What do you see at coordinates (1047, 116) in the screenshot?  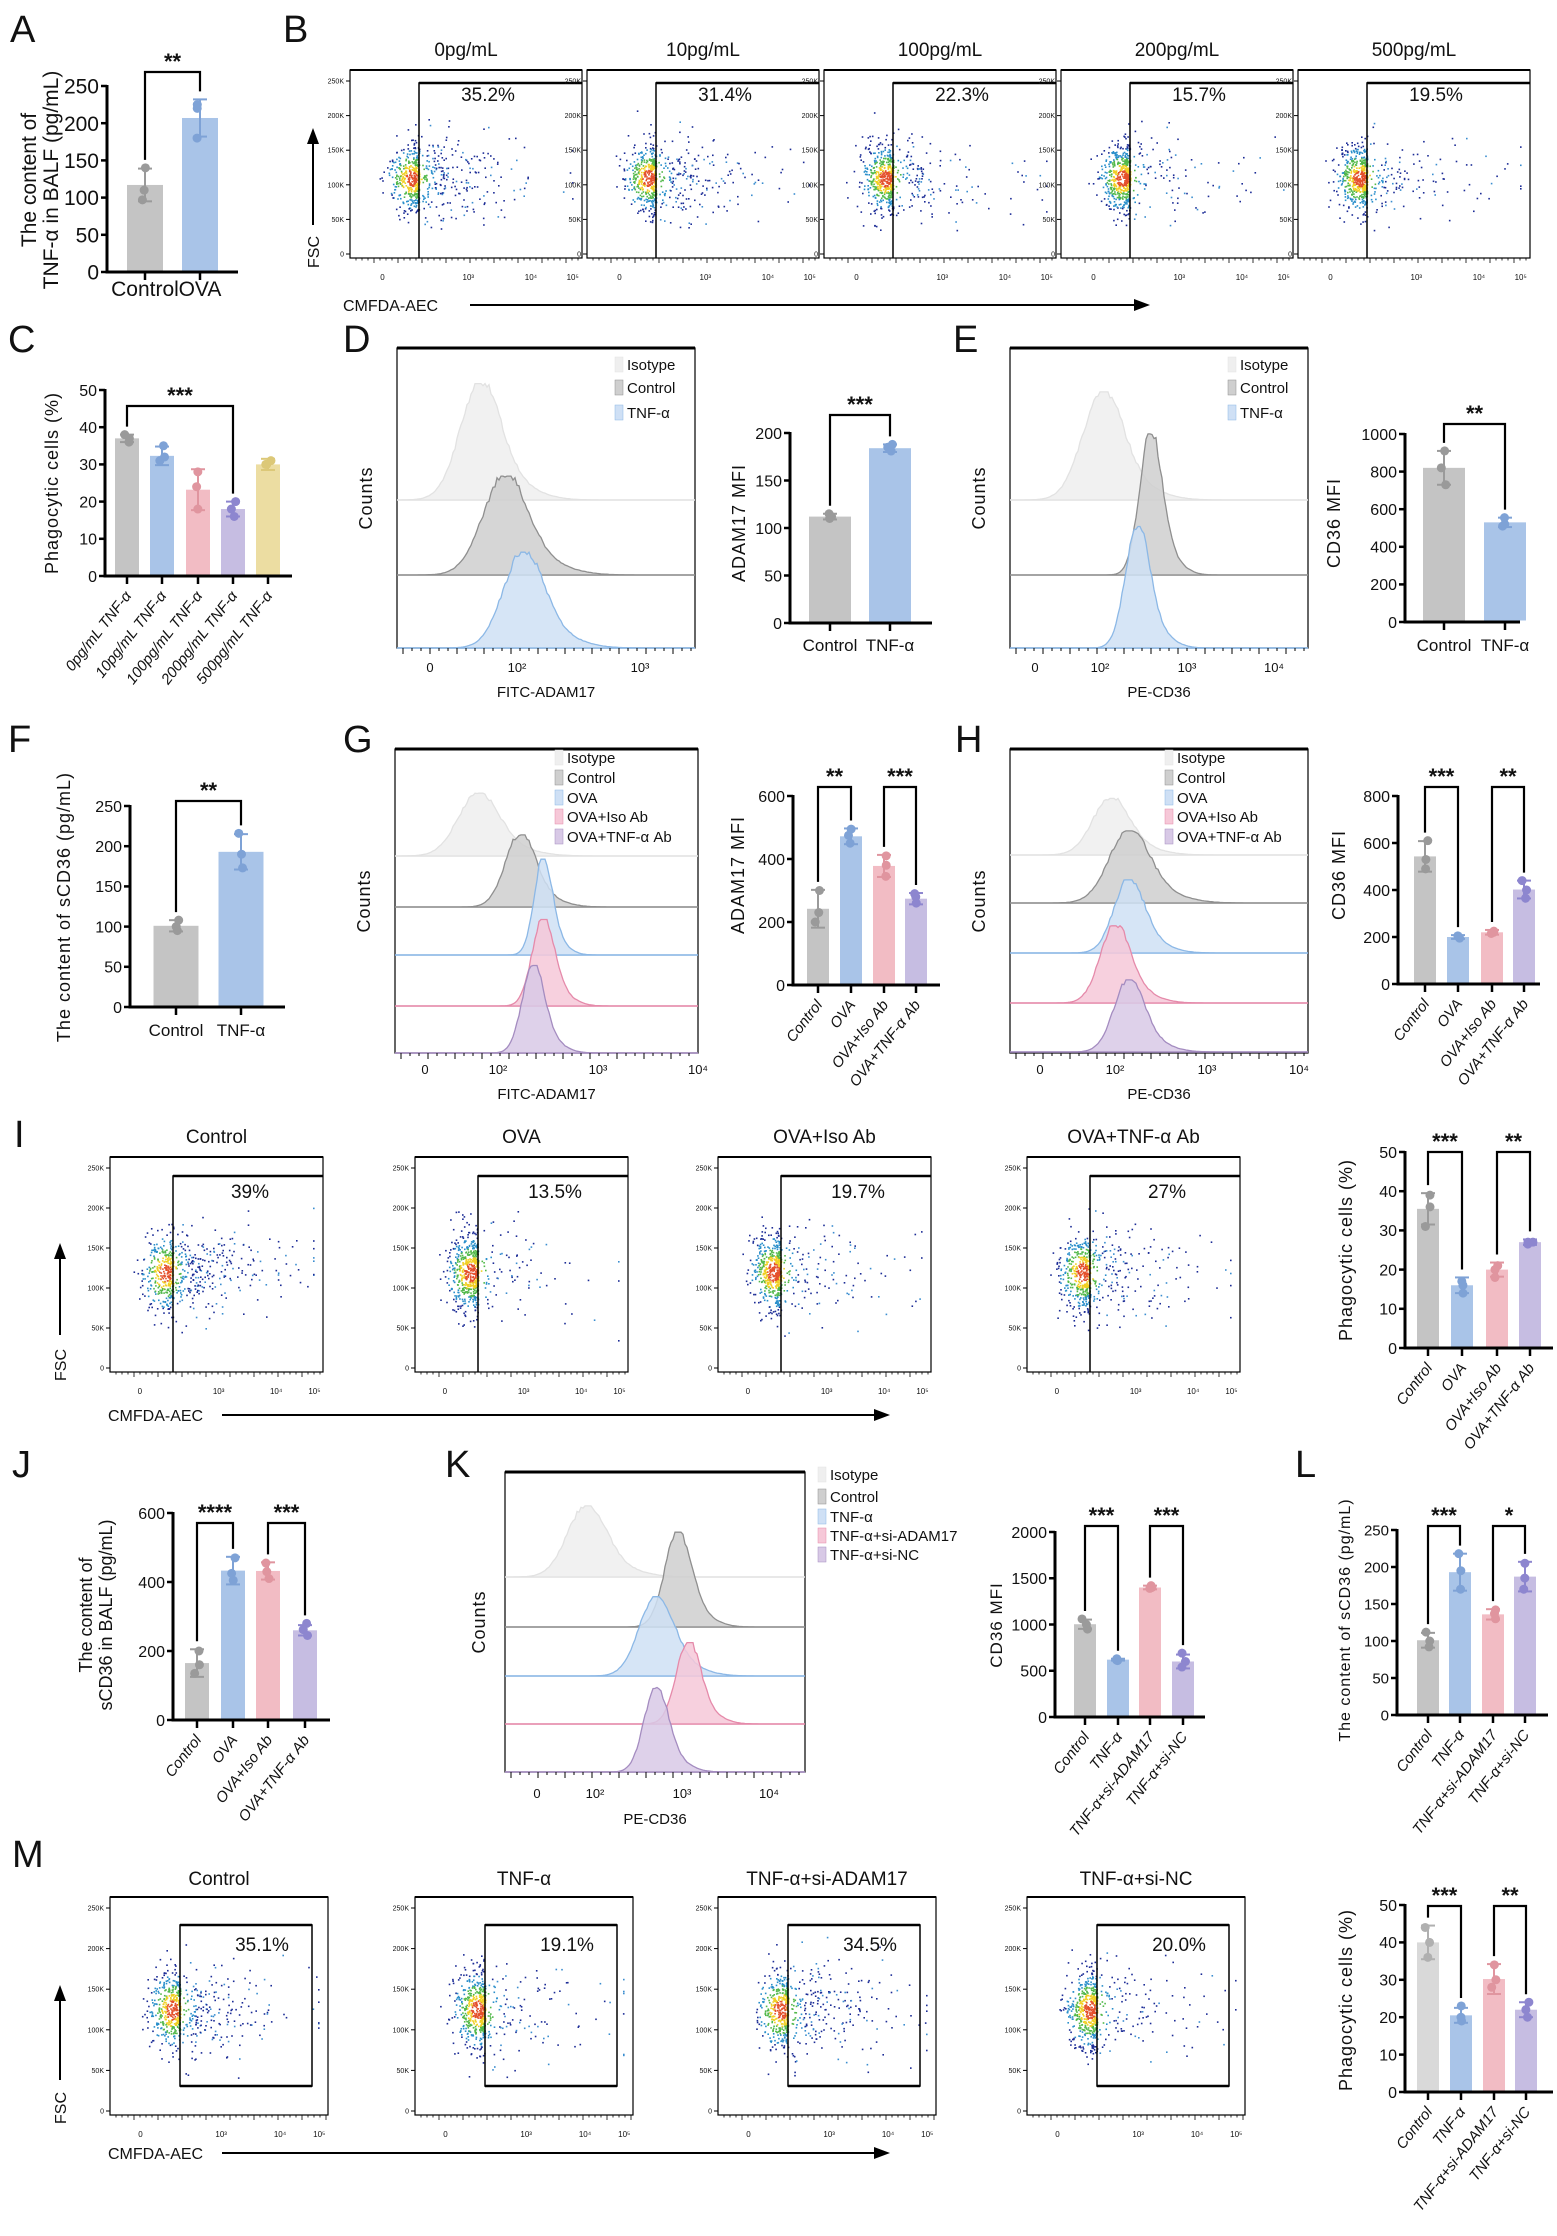 I see `y-tick-label: 200K` at bounding box center [1047, 116].